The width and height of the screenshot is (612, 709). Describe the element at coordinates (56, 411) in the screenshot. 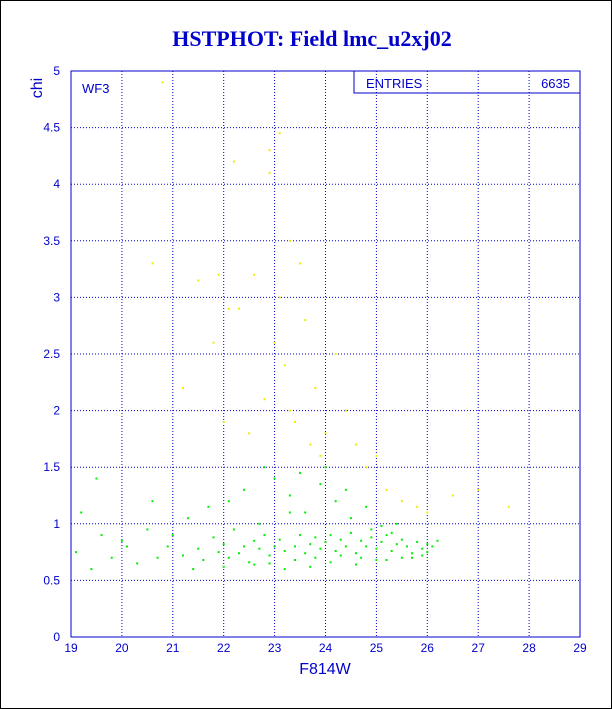

I see `y-tick-label: 2` at that location.